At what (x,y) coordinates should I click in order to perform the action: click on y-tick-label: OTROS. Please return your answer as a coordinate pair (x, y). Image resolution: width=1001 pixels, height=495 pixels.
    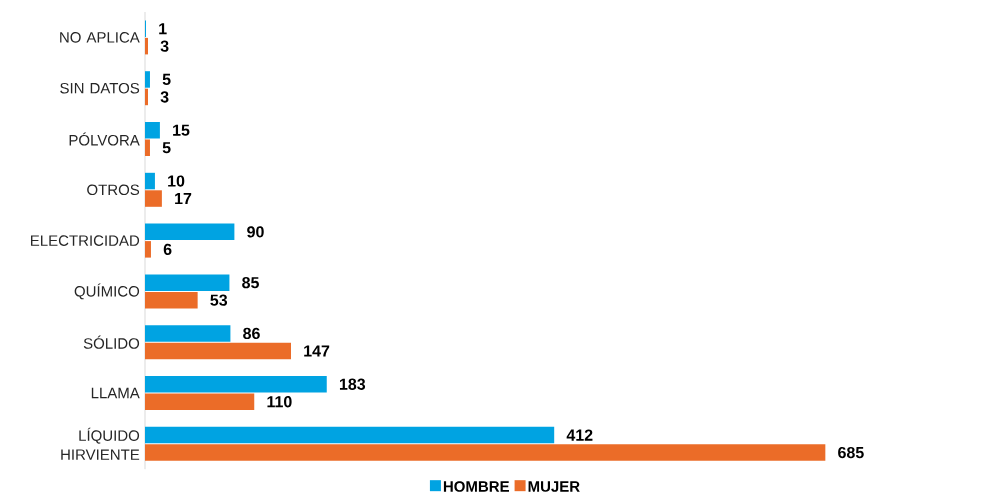
    Looking at the image, I should click on (113, 190).